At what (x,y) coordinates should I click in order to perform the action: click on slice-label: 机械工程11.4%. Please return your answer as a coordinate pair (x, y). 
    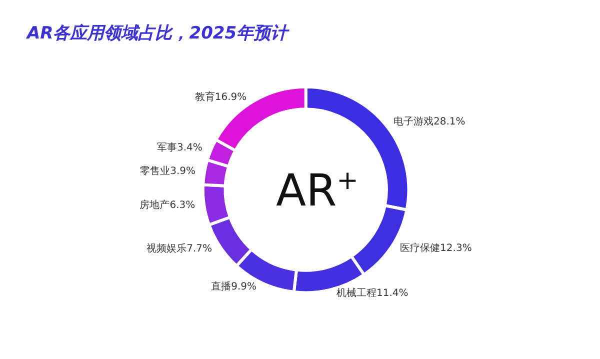
    Looking at the image, I should click on (372, 293).